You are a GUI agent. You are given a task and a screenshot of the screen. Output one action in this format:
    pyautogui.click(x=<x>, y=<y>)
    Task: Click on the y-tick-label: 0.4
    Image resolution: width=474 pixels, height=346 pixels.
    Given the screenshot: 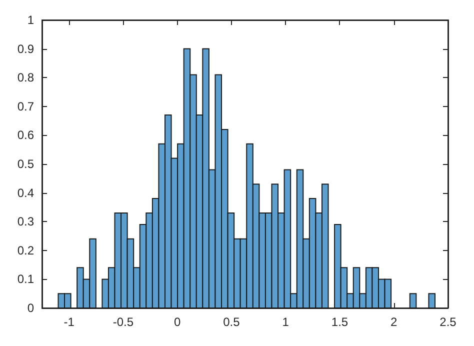 What is the action you would take?
    pyautogui.click(x=25, y=193)
    